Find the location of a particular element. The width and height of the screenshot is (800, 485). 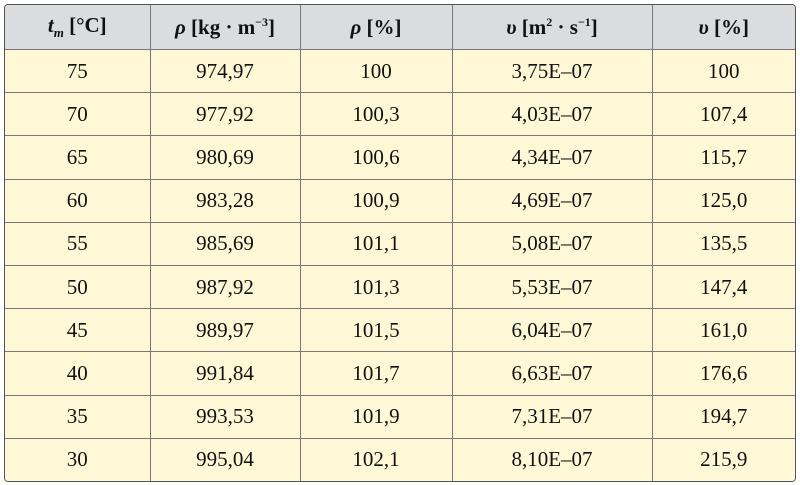

table-cell: 101,1 is located at coordinates (376, 243).